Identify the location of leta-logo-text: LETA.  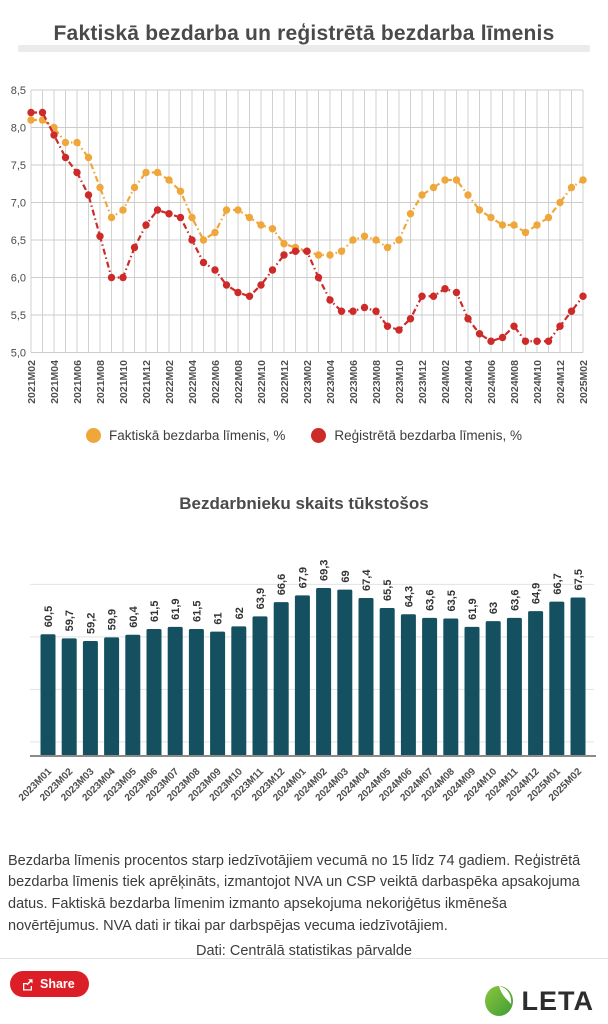
(557, 1000).